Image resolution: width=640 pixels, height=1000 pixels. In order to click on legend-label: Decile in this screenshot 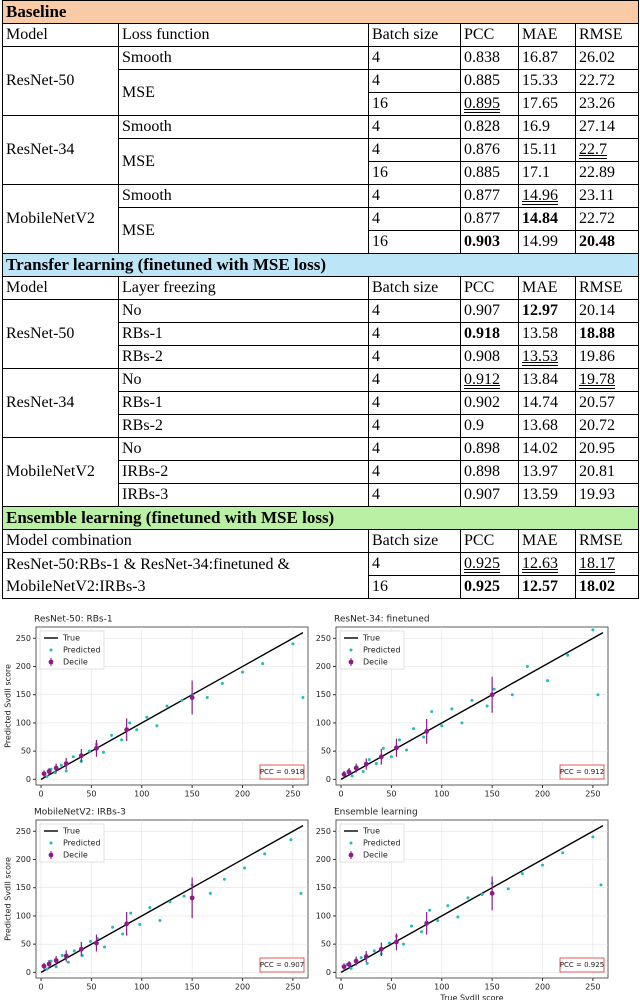, I will do `click(75, 662)`.